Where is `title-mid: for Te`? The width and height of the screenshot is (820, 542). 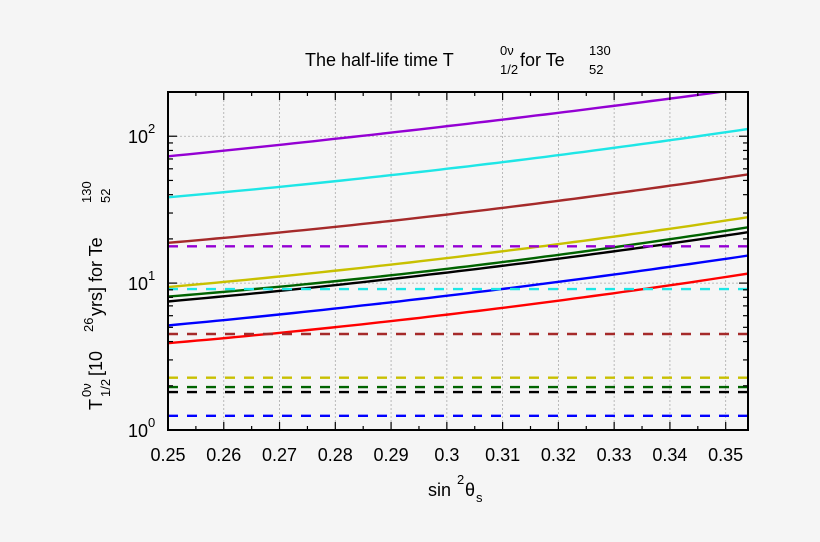
title-mid: for Te is located at coordinates (542, 60).